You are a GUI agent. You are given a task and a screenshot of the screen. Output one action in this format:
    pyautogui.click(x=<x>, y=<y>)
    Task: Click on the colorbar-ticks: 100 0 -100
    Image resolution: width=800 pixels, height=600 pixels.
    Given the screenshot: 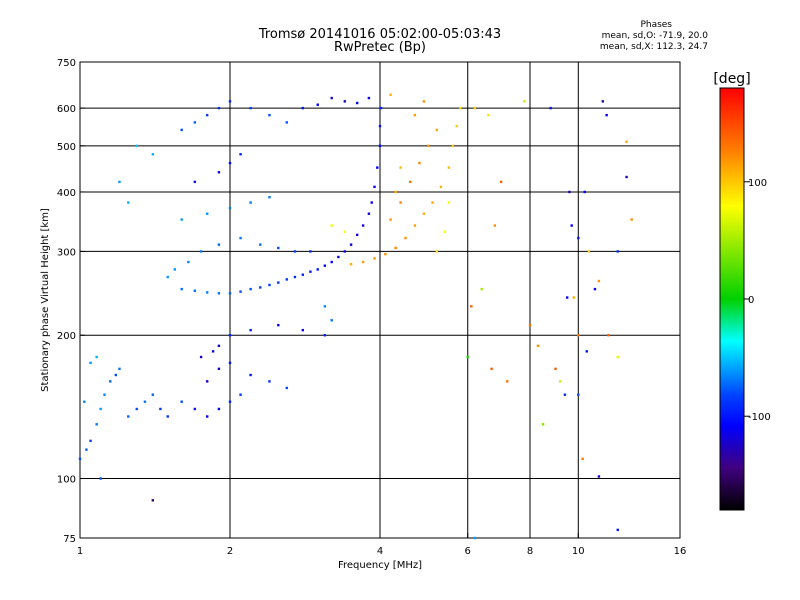 What is the action you would take?
    pyautogui.click(x=757, y=300)
    